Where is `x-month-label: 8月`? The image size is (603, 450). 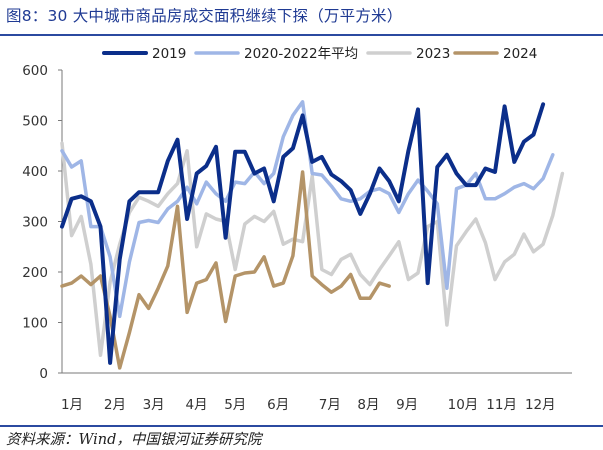
x-month-label: 8月 is located at coordinates (368, 405).